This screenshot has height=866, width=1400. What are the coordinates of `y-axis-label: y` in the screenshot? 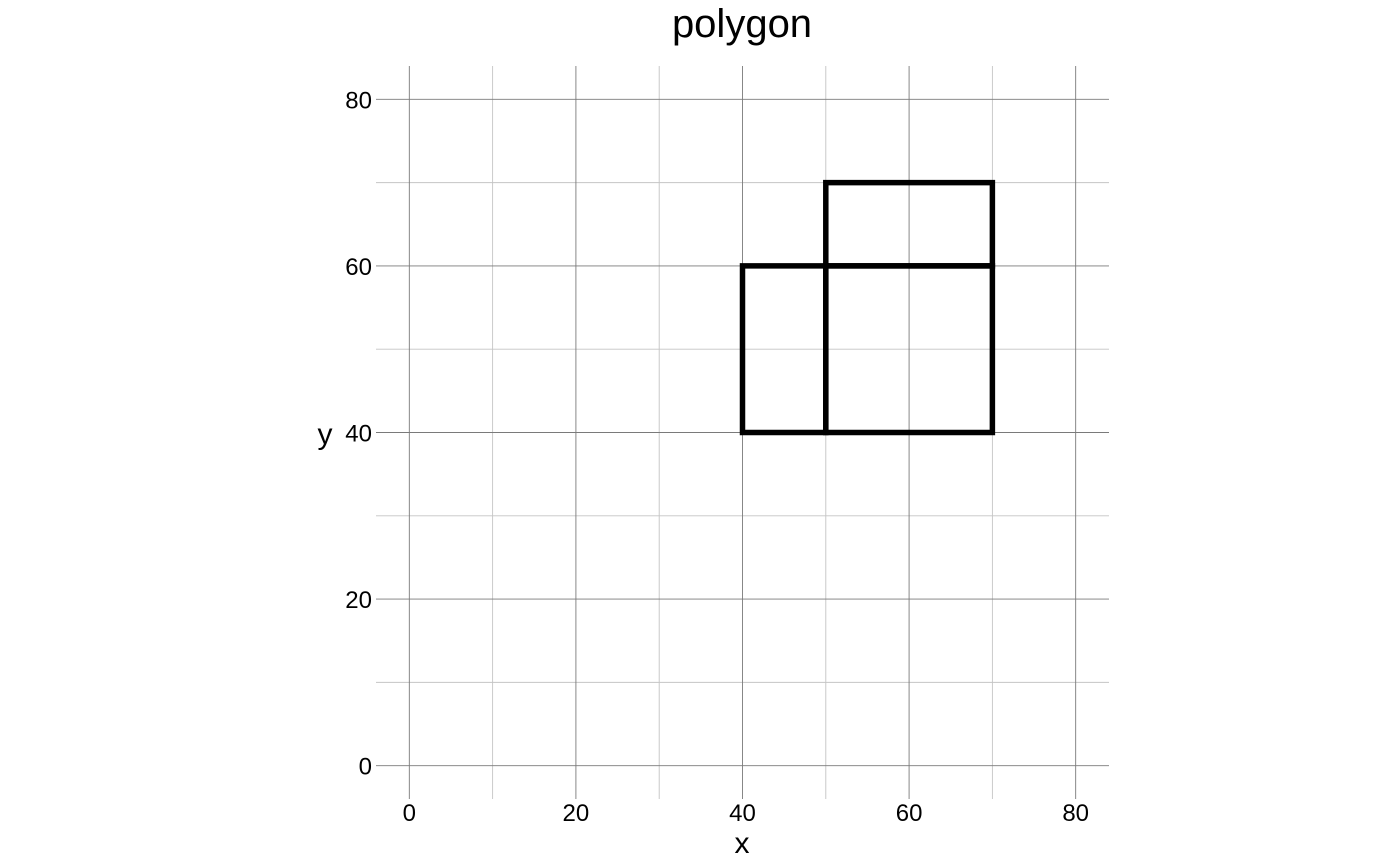 It's located at (325, 434).